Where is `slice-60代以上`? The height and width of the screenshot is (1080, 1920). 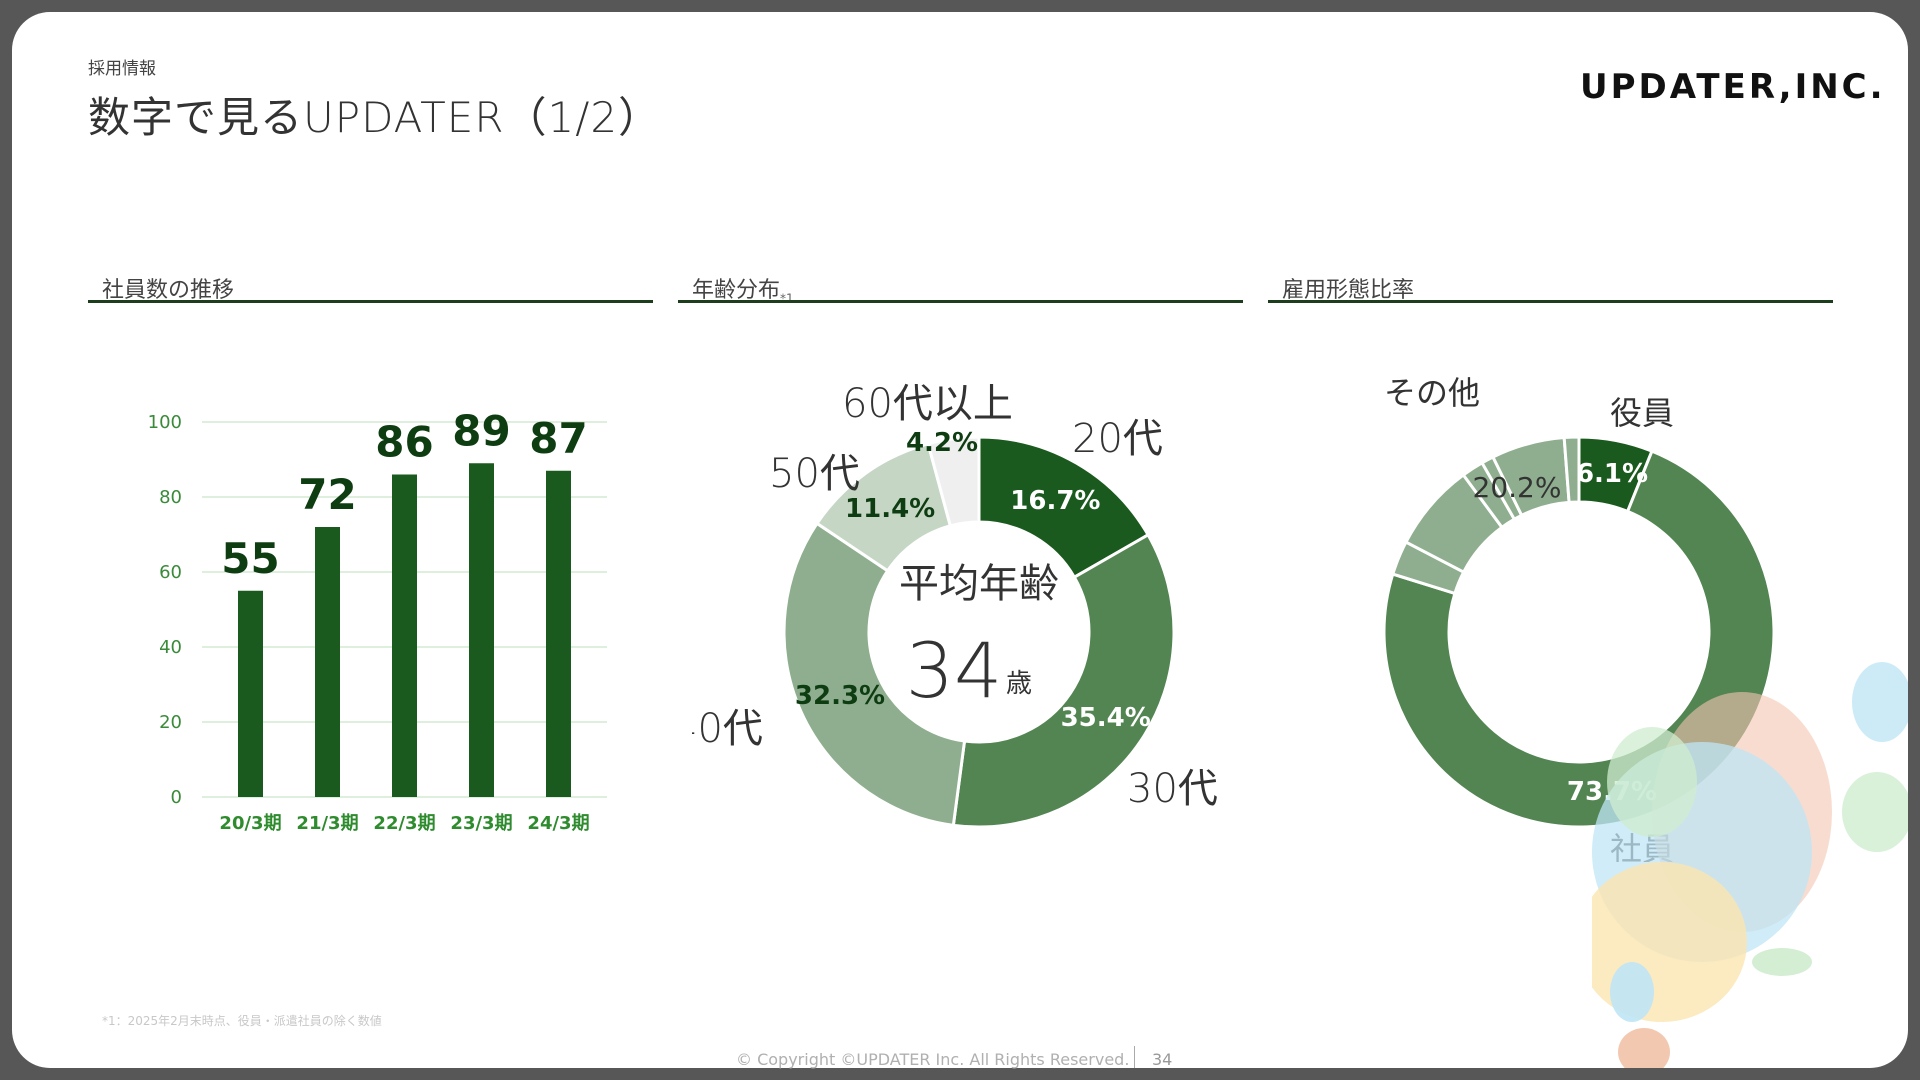
slice-60代以上 is located at coordinates (953, 481).